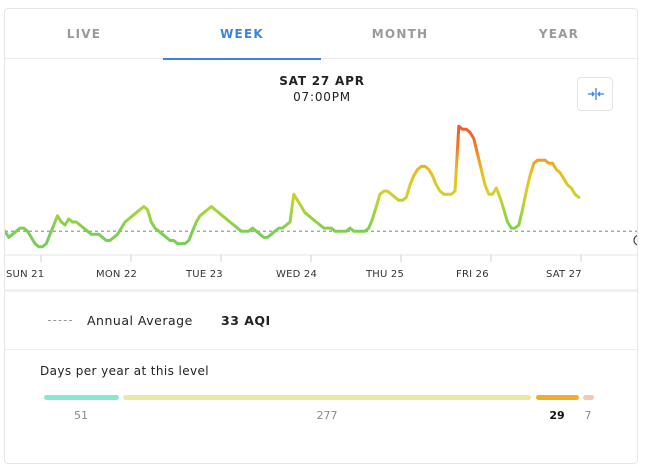 The height and width of the screenshot is (466, 658). I want to click on x-tick-label: WED 24, so click(296, 274).